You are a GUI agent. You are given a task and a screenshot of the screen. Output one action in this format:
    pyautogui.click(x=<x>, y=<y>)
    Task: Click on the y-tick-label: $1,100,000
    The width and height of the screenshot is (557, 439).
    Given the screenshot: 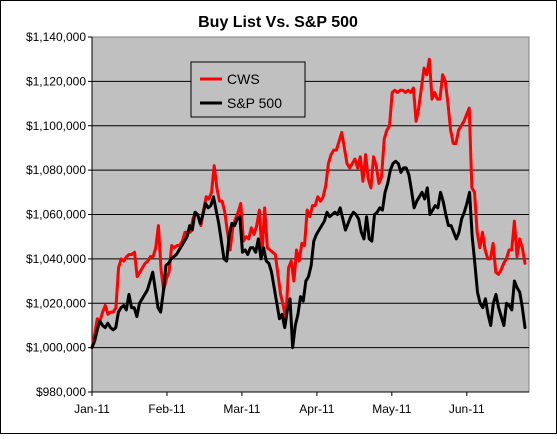 What is the action you would take?
    pyautogui.click(x=56, y=126)
    